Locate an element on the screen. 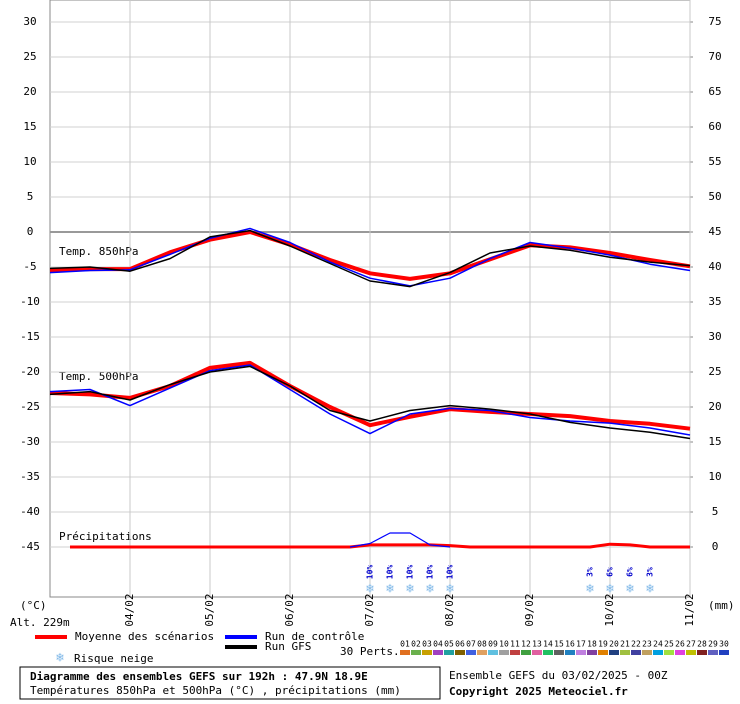 The image size is (740, 704). y-tick-label: 15 is located at coordinates (29, 126).